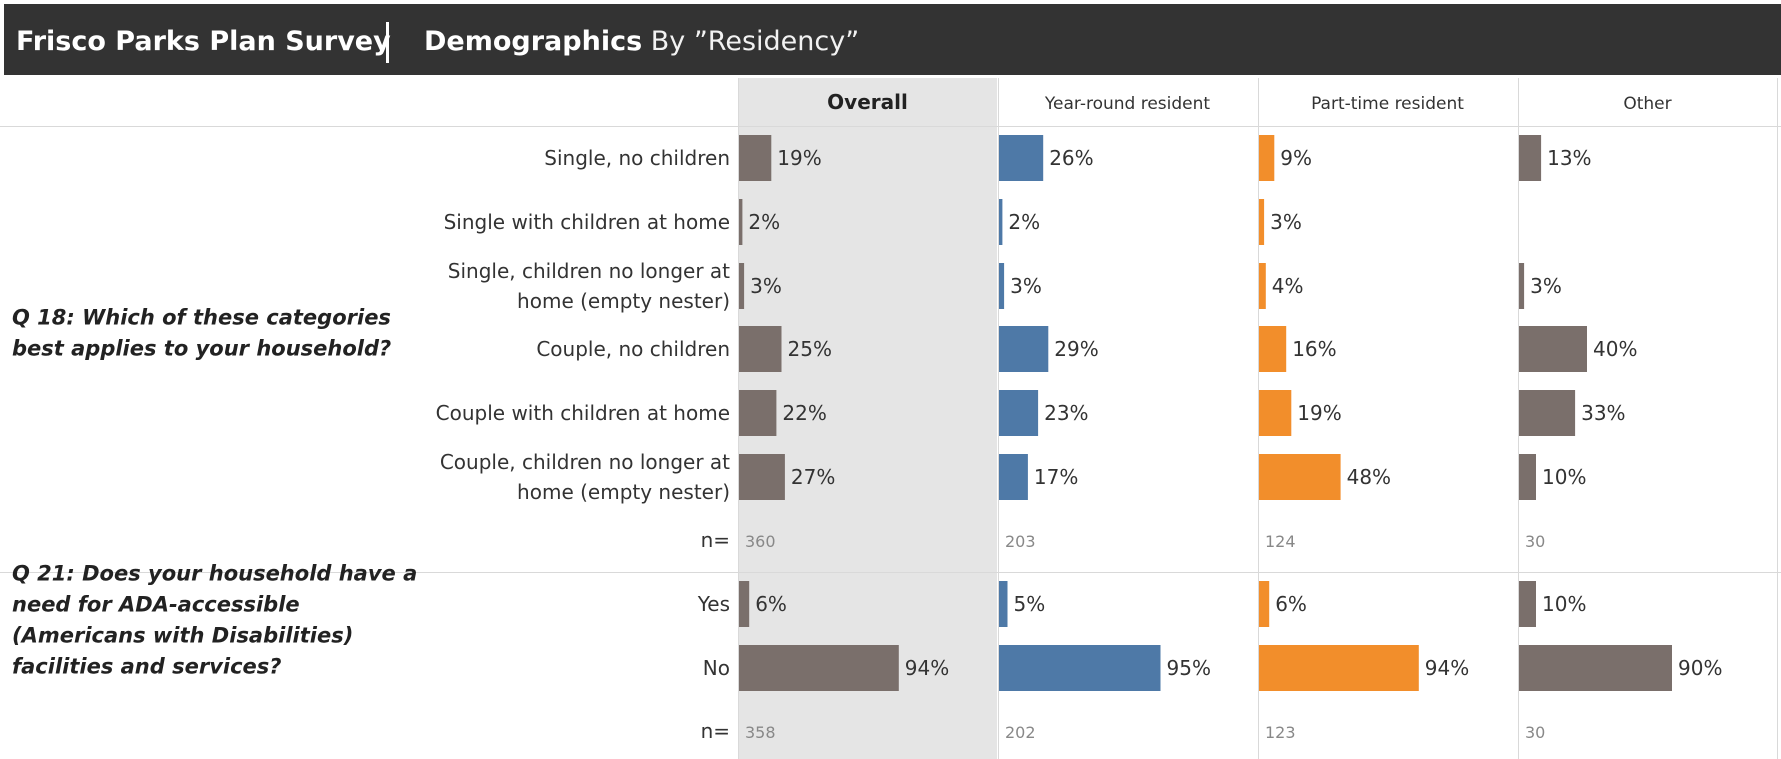 The height and width of the screenshot is (759, 1781). What do you see at coordinates (1056, 477) in the screenshot?
I see `value-label: 17%` at bounding box center [1056, 477].